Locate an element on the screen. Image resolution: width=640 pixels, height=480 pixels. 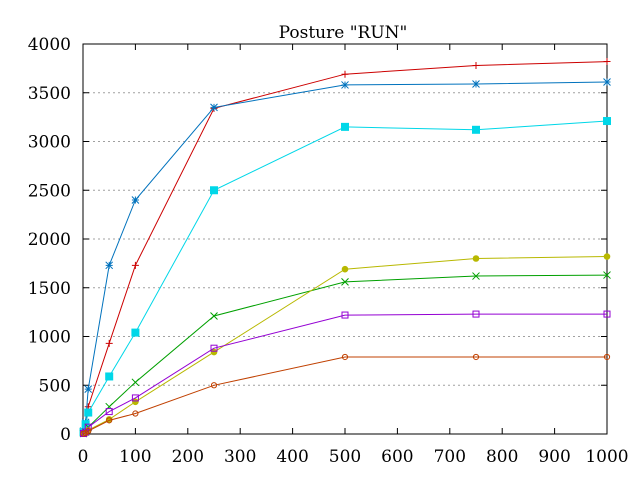
y-tick-label: 4000 is located at coordinates (49, 45).